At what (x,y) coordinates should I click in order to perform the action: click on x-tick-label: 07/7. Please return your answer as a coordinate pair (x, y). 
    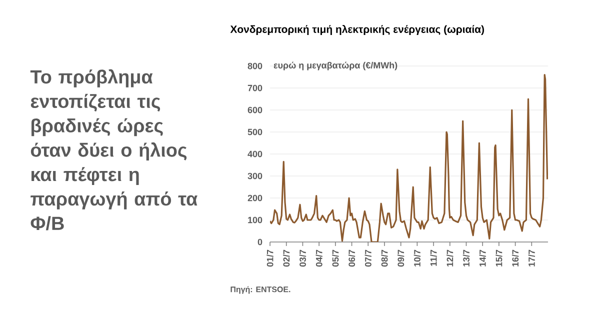
    Looking at the image, I should click on (368, 258).